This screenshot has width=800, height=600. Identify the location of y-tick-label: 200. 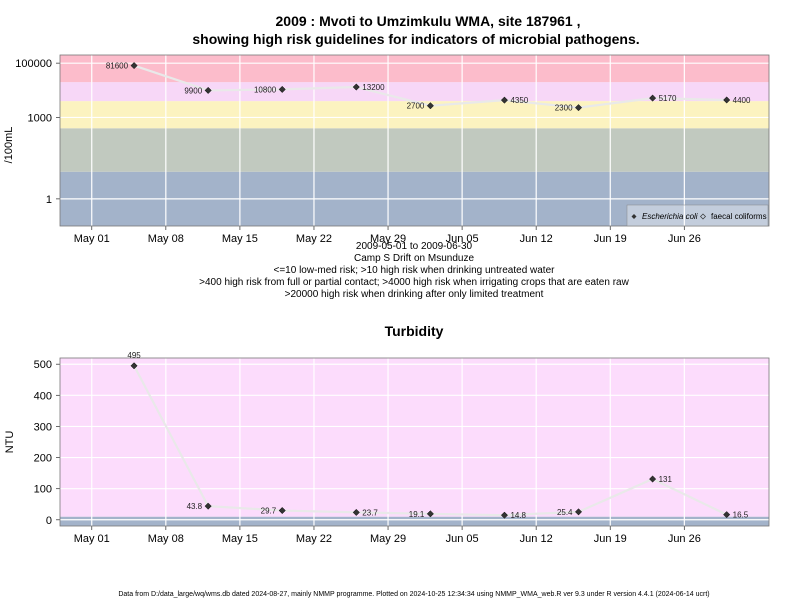
(43, 459).